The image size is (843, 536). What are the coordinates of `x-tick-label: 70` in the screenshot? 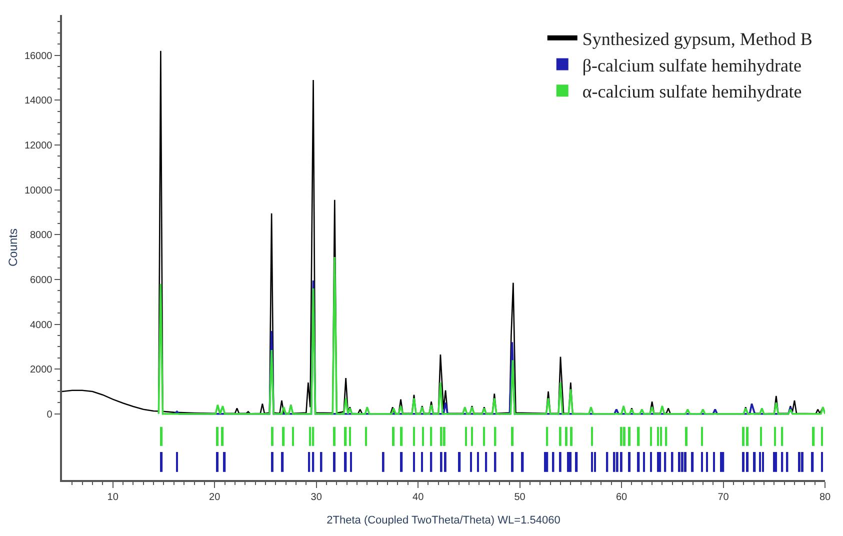 It's located at (724, 497).